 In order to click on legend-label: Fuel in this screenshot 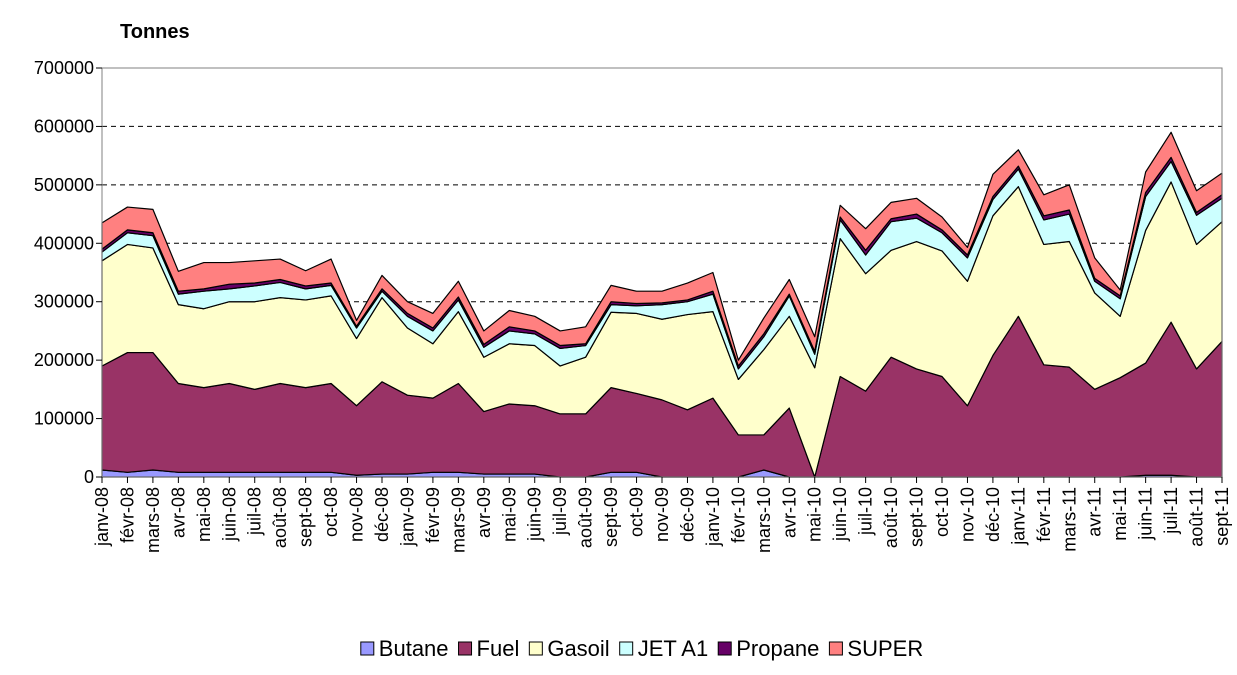, I will do `click(498, 648)`.